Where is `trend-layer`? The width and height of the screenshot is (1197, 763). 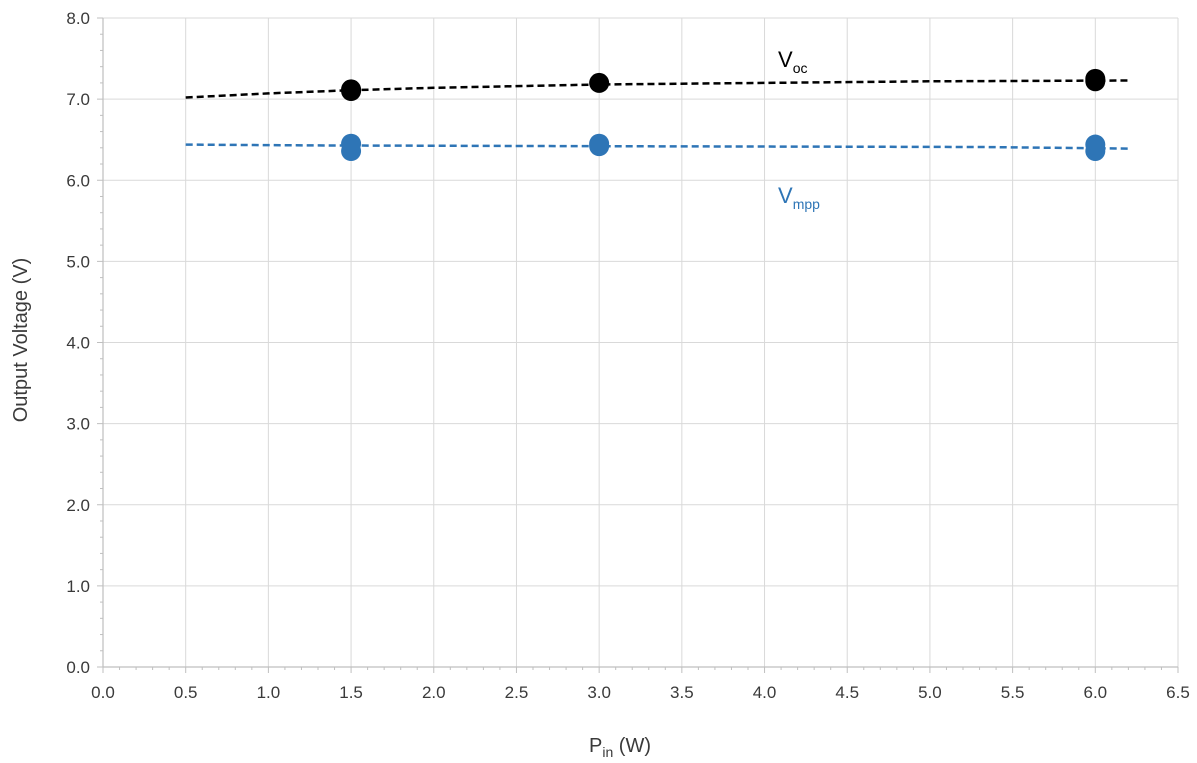
trend-layer is located at coordinates (657, 114).